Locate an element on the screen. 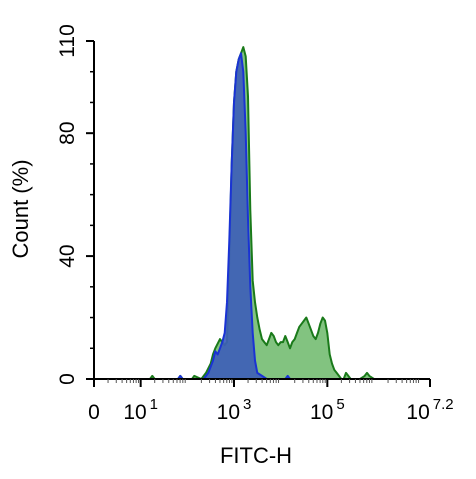 The image size is (476, 479). y-tick-label: 110 is located at coordinates (67, 40).